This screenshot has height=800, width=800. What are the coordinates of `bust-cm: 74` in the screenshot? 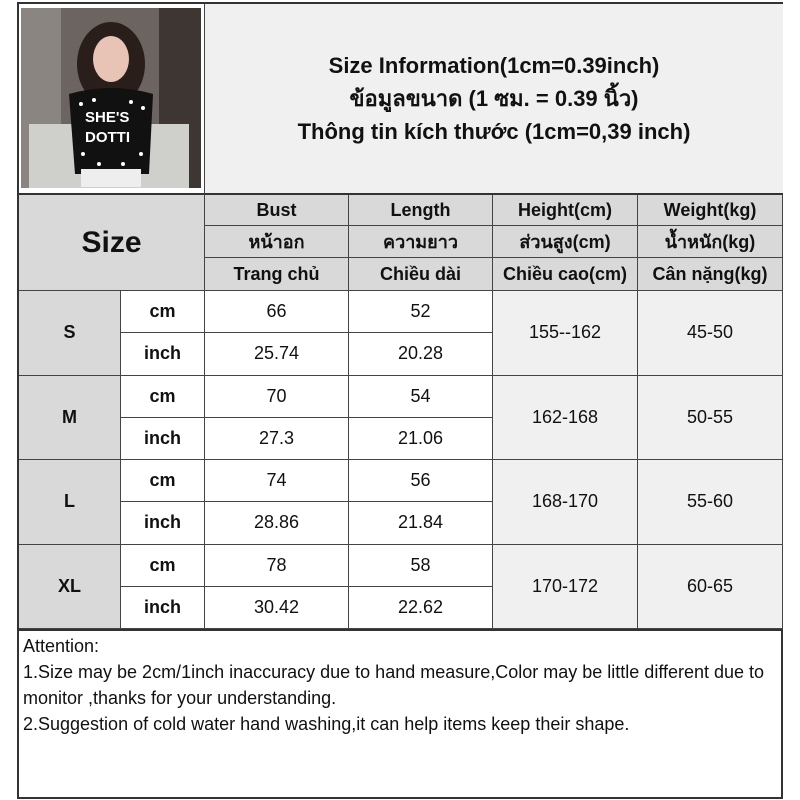 It's located at (277, 481).